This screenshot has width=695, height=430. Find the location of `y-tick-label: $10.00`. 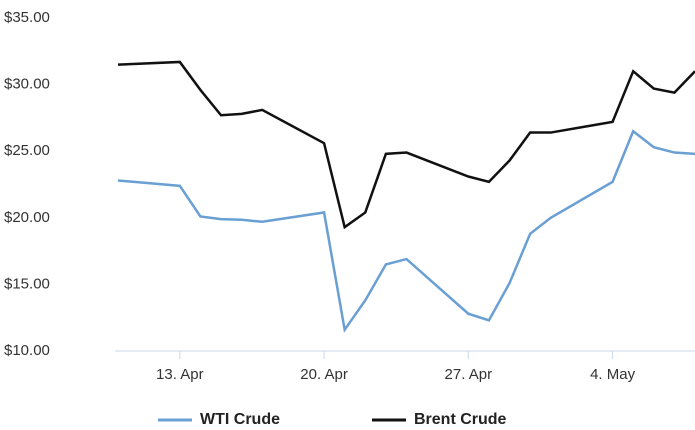

y-tick-label: $10.00 is located at coordinates (27, 350).